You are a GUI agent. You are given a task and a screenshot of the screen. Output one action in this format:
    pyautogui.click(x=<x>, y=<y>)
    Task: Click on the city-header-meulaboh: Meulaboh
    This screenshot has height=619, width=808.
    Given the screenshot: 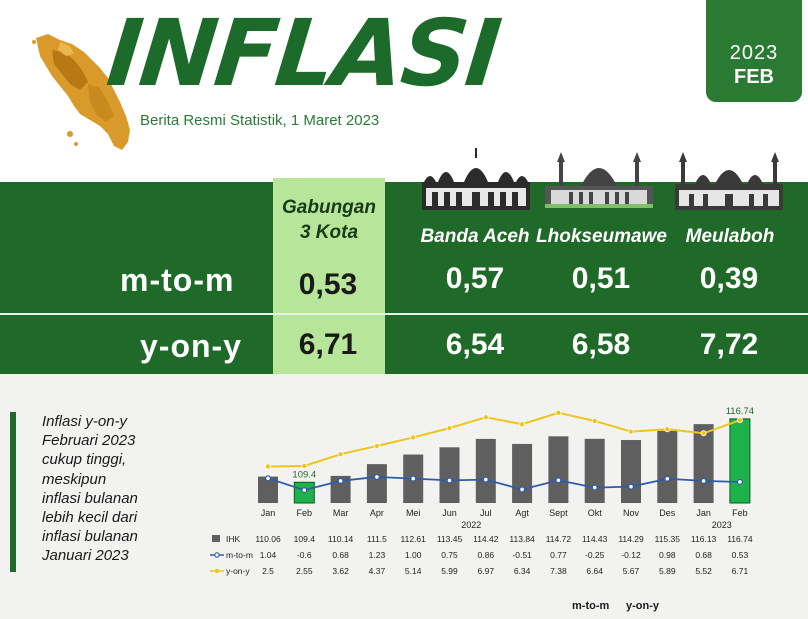 What is the action you would take?
    pyautogui.click(x=730, y=236)
    